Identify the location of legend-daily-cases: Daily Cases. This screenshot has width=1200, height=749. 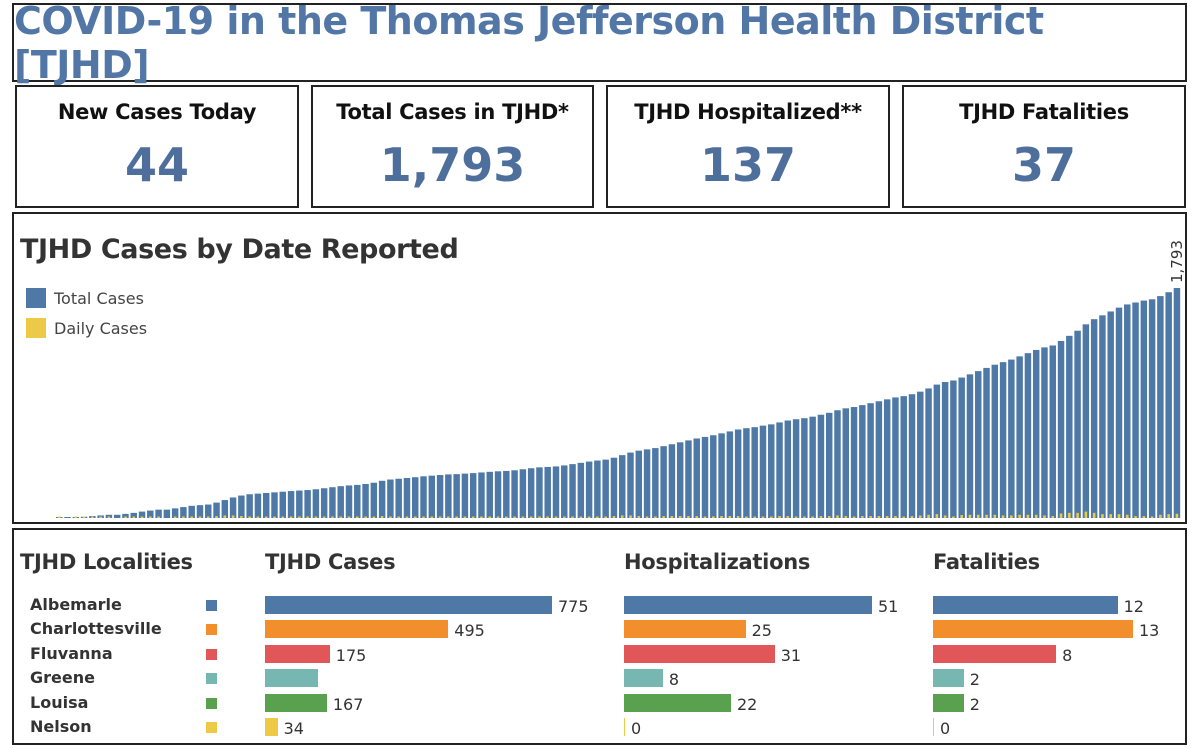
(86, 328).